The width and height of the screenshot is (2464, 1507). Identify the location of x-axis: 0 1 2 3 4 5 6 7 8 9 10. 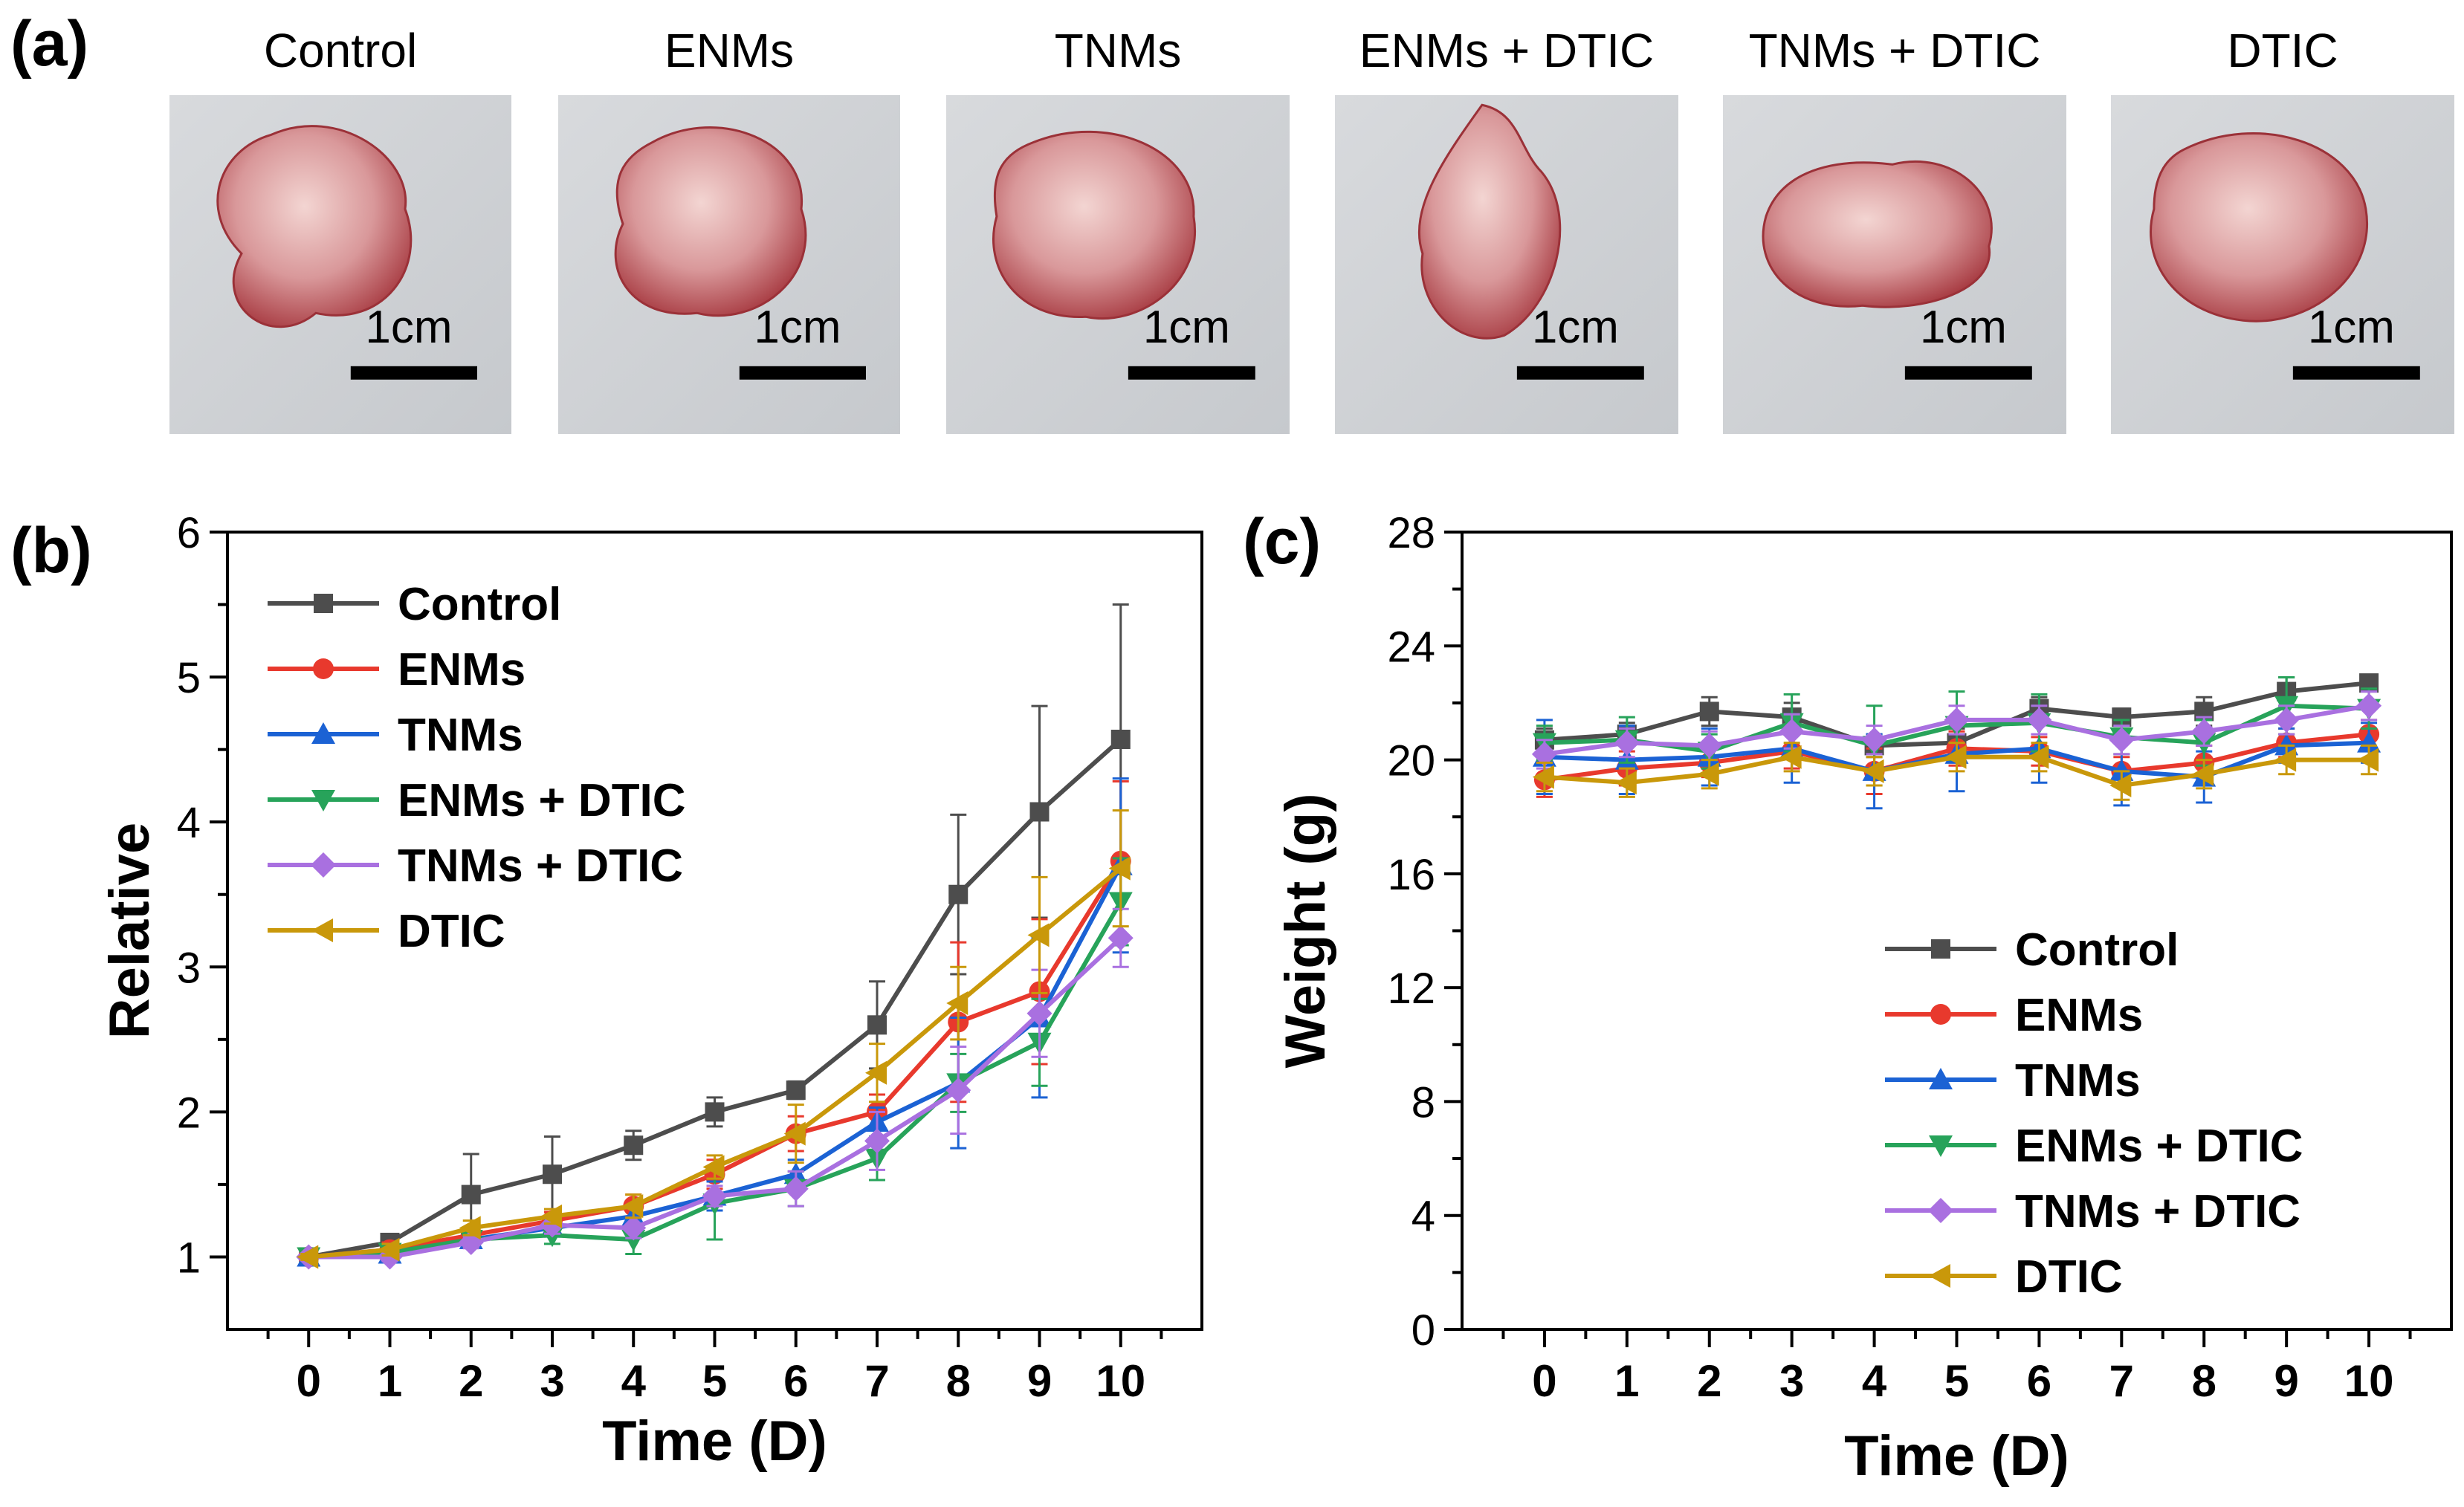
(714, 1367).